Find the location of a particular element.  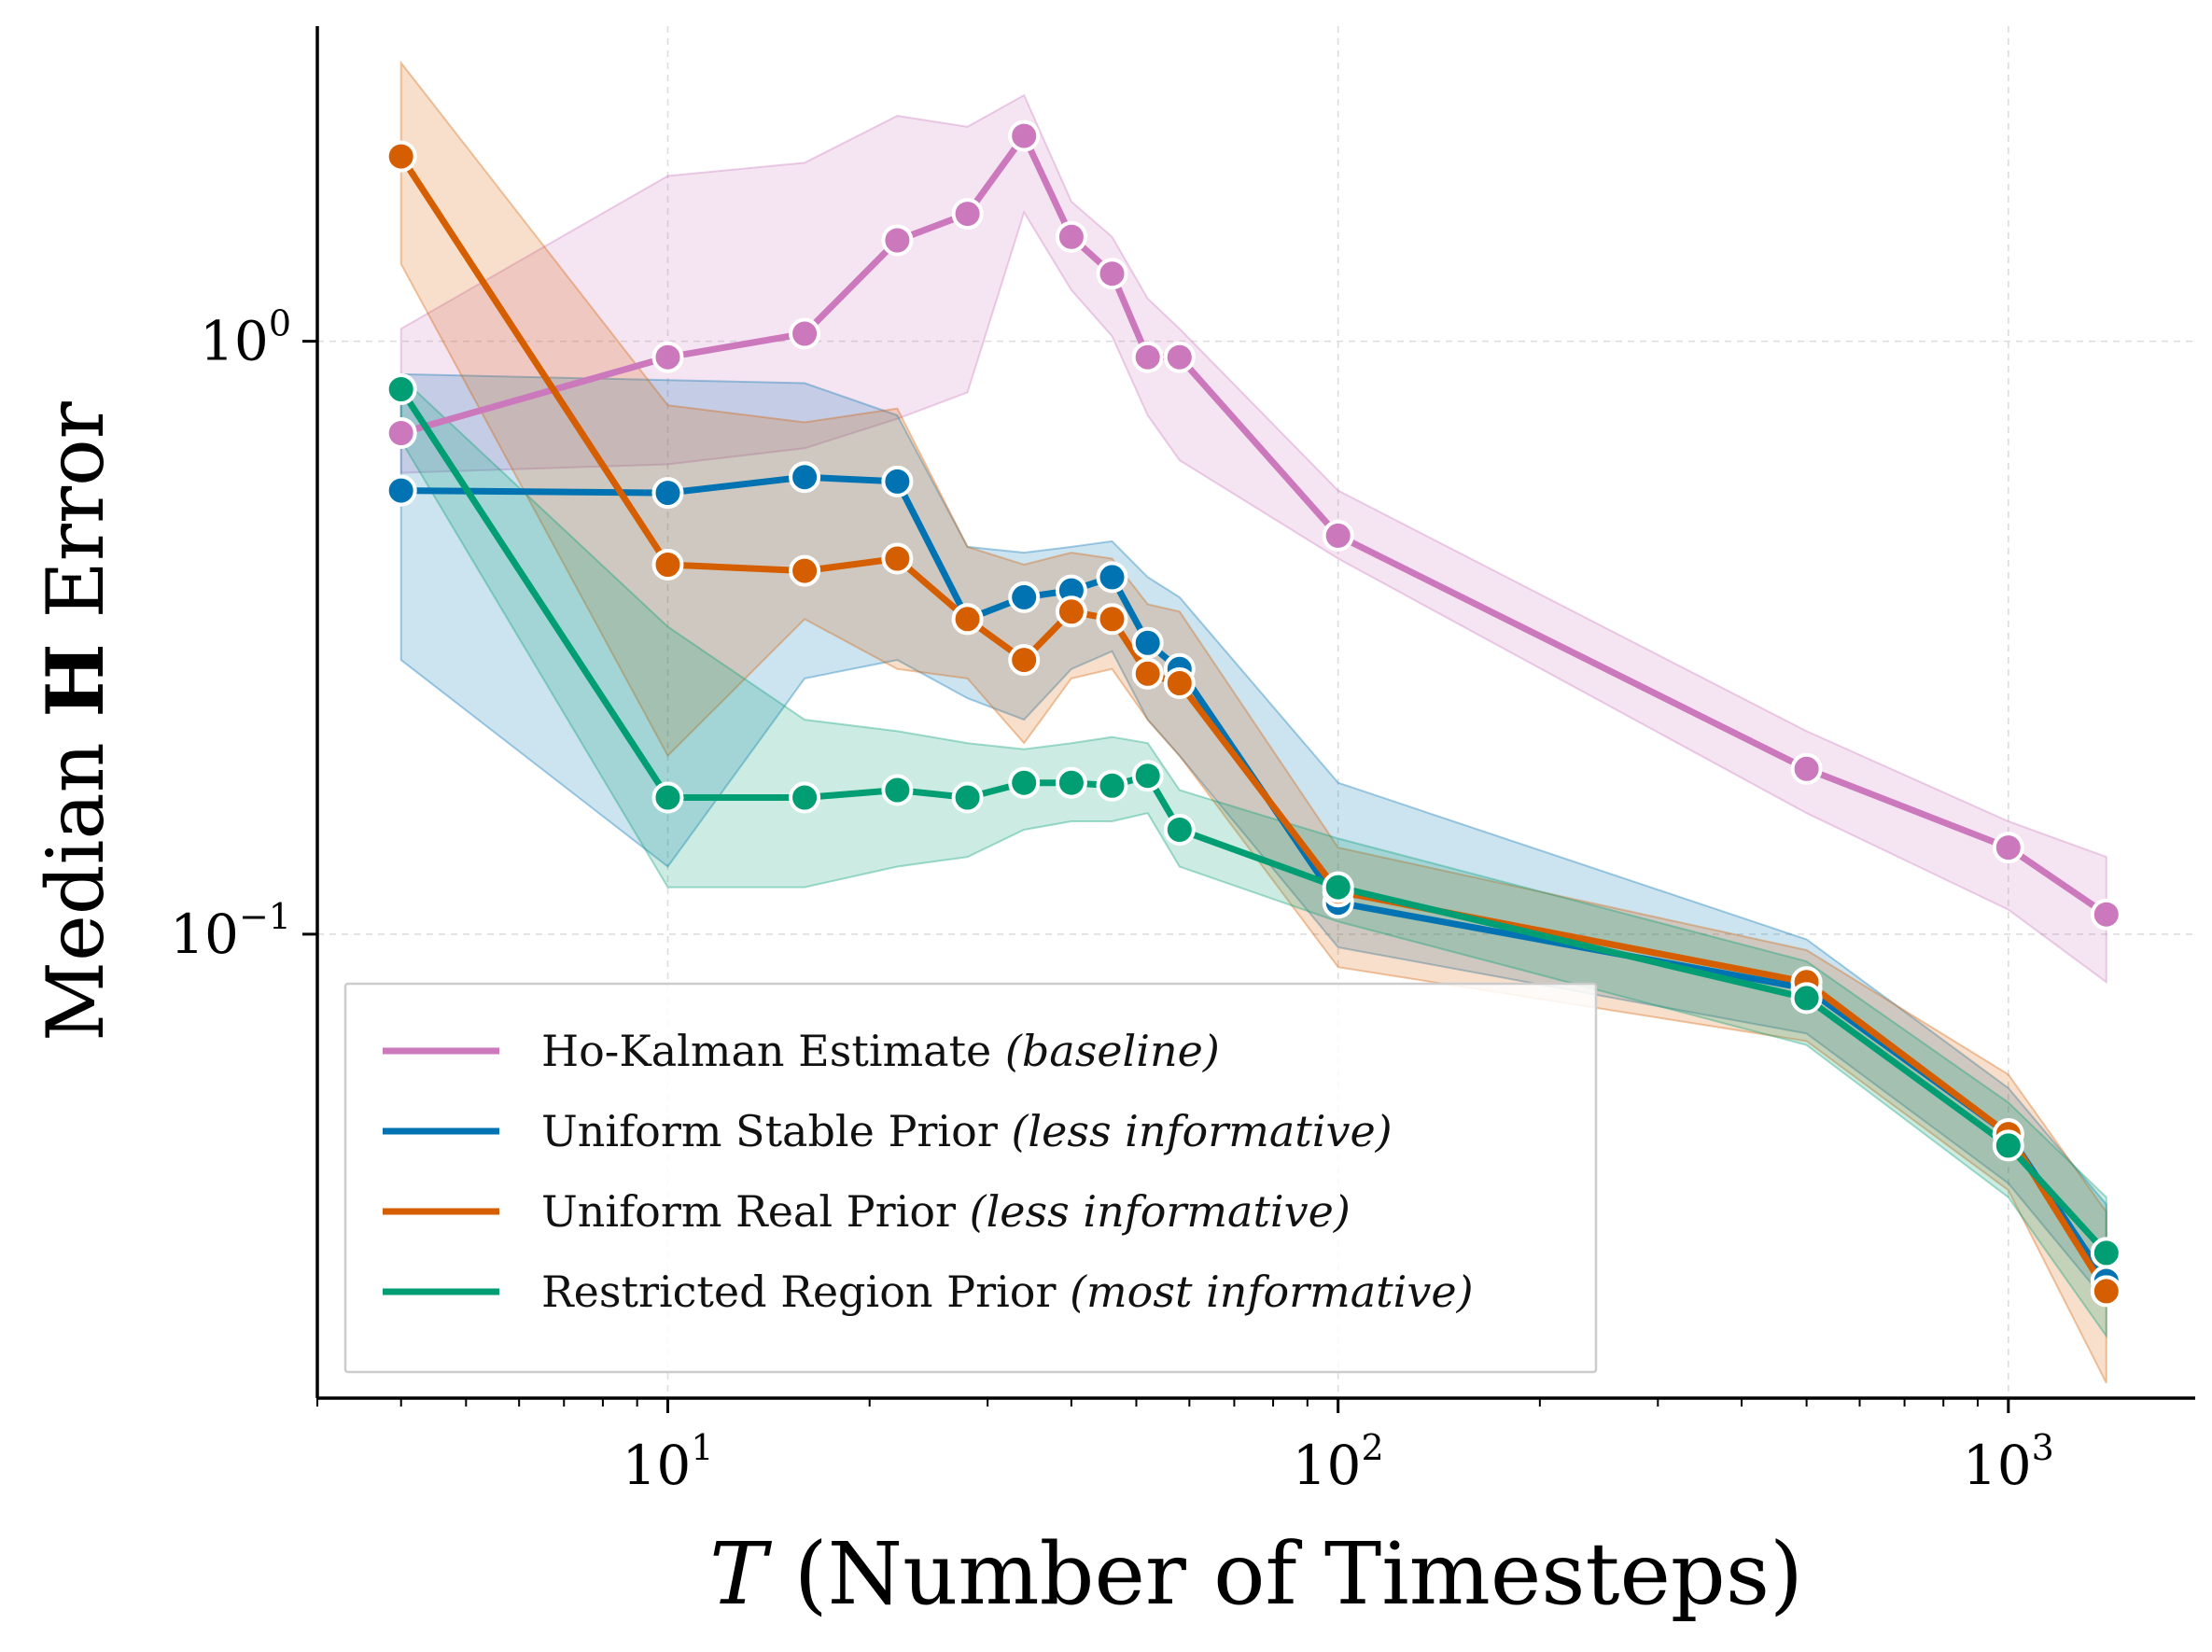

legend-name-1: Uniform Stable Prior is located at coordinates (769, 1131).